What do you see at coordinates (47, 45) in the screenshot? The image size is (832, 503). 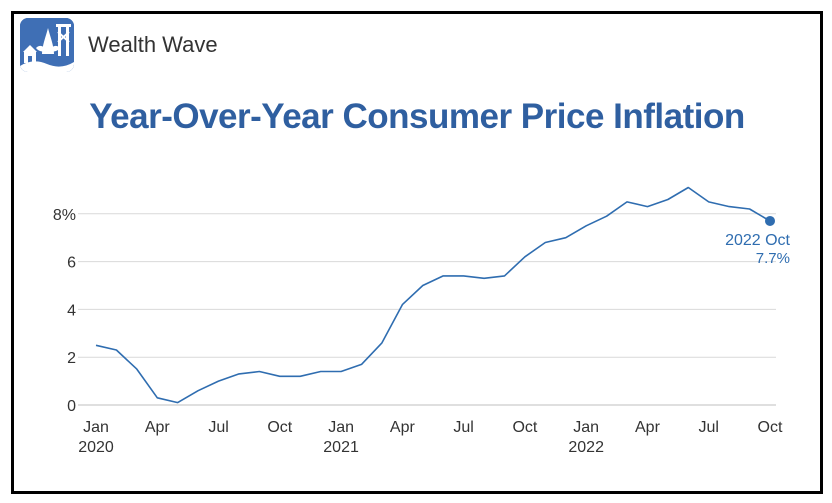 I see `wealth-wave-logo-icon` at bounding box center [47, 45].